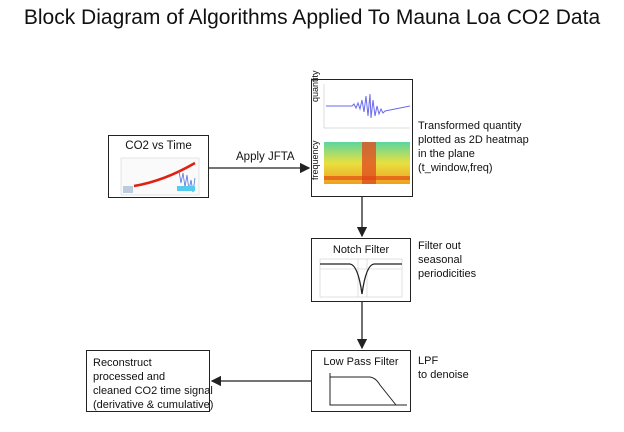 This screenshot has width=624, height=432. Describe the element at coordinates (361, 362) in the screenshot. I see `lpf-block-title: Low Pass Filter` at that location.